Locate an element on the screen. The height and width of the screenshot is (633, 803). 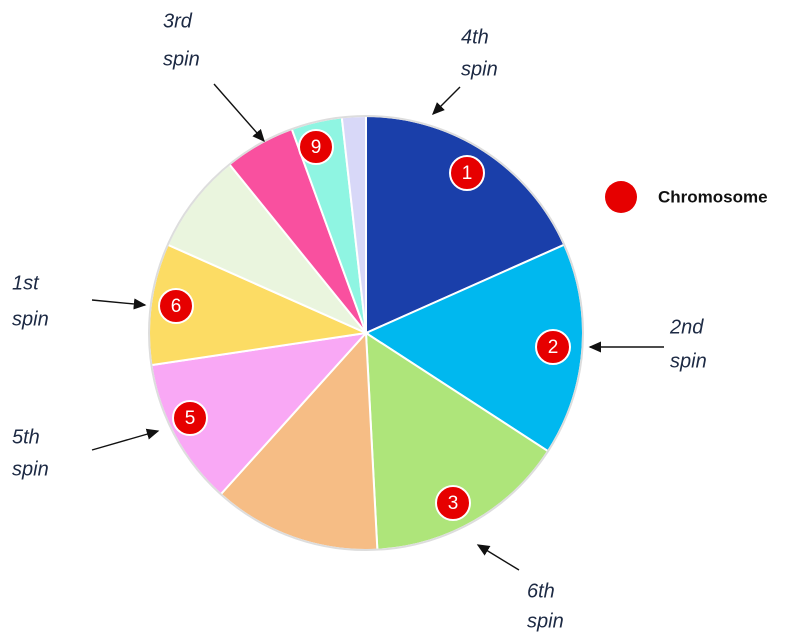
marker-label: 2 is located at coordinates (553, 347).